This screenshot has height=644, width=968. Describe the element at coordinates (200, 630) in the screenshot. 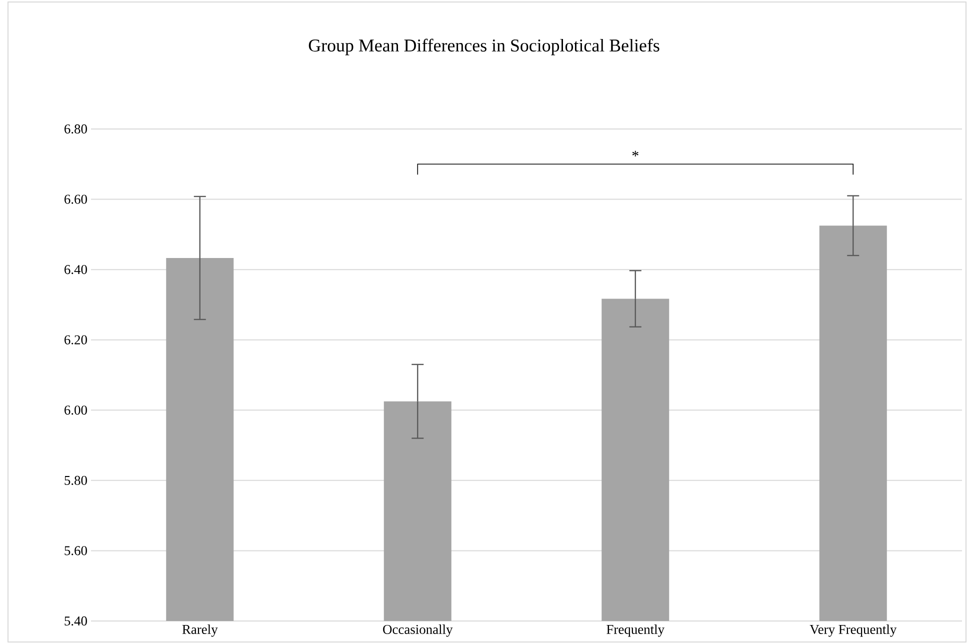

I see `x-tick-label: Rarely` at that location.